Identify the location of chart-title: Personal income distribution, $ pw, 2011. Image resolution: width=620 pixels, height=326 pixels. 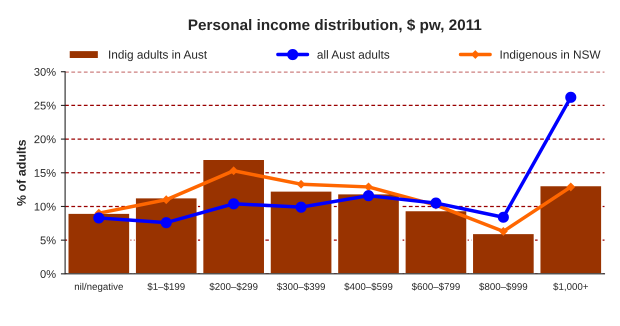
(335, 26).